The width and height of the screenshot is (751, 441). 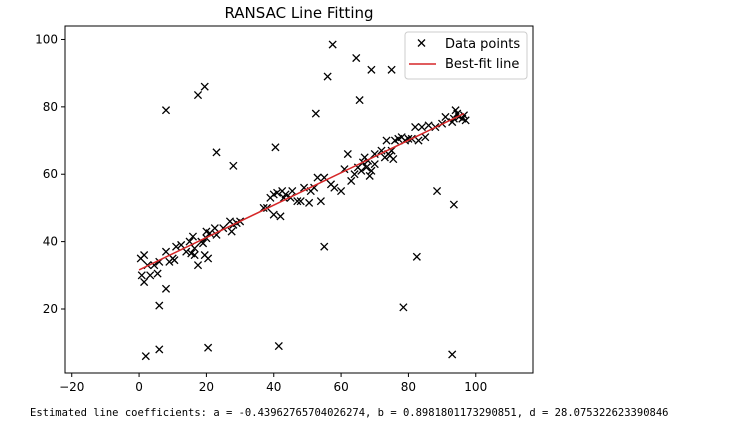 I want to click on legend-box, so click(x=466, y=55).